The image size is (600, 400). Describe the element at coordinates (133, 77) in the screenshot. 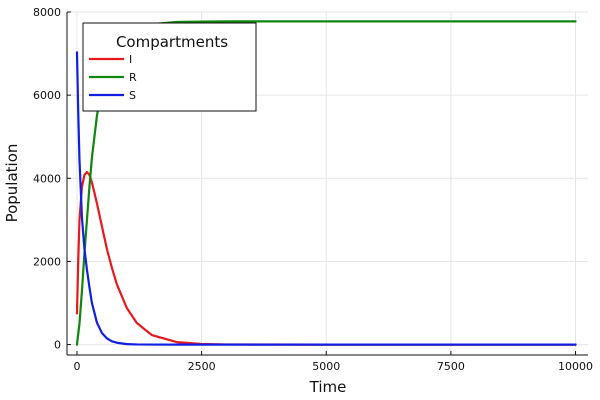

I see `legend-label-r: R` at that location.